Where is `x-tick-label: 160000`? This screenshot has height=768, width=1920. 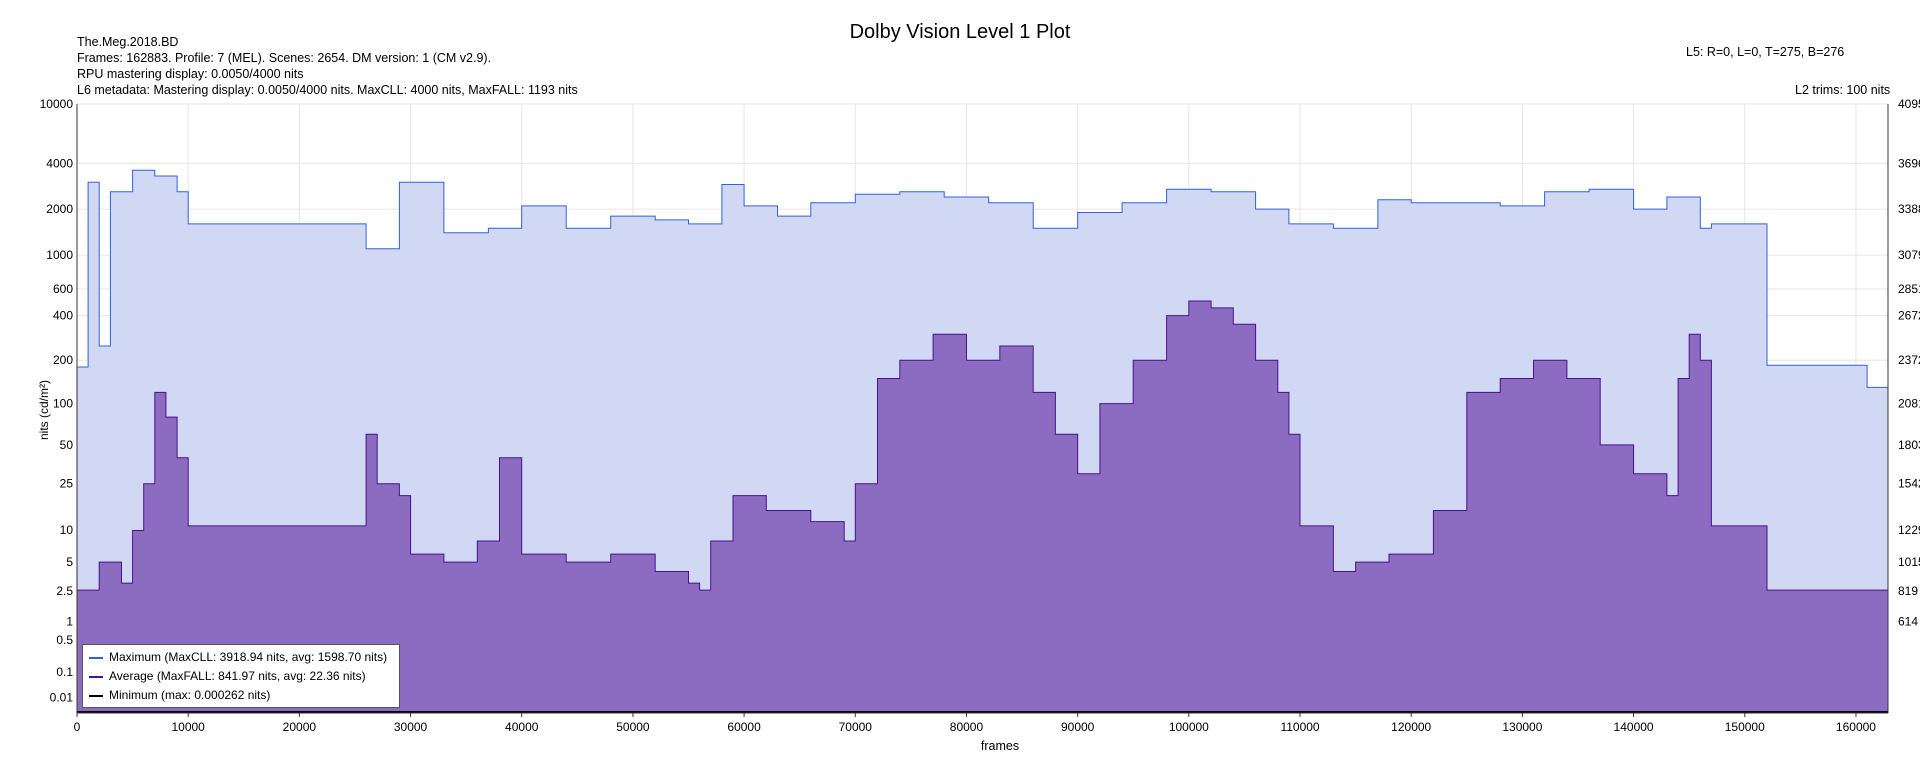
x-tick-label: 160000 is located at coordinates (1856, 727).